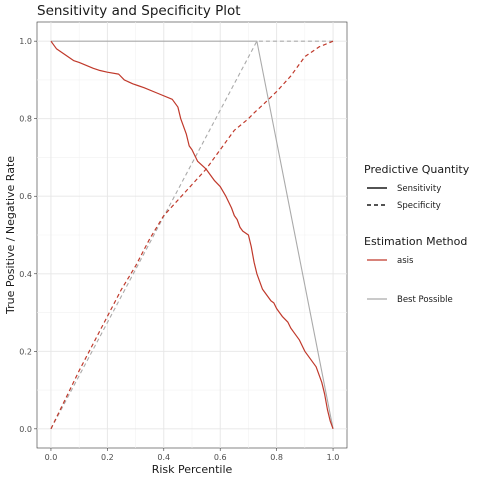 The image size is (480, 480). Describe the element at coordinates (25, 274) in the screenshot. I see `y-tick-label: 0.4` at that location.